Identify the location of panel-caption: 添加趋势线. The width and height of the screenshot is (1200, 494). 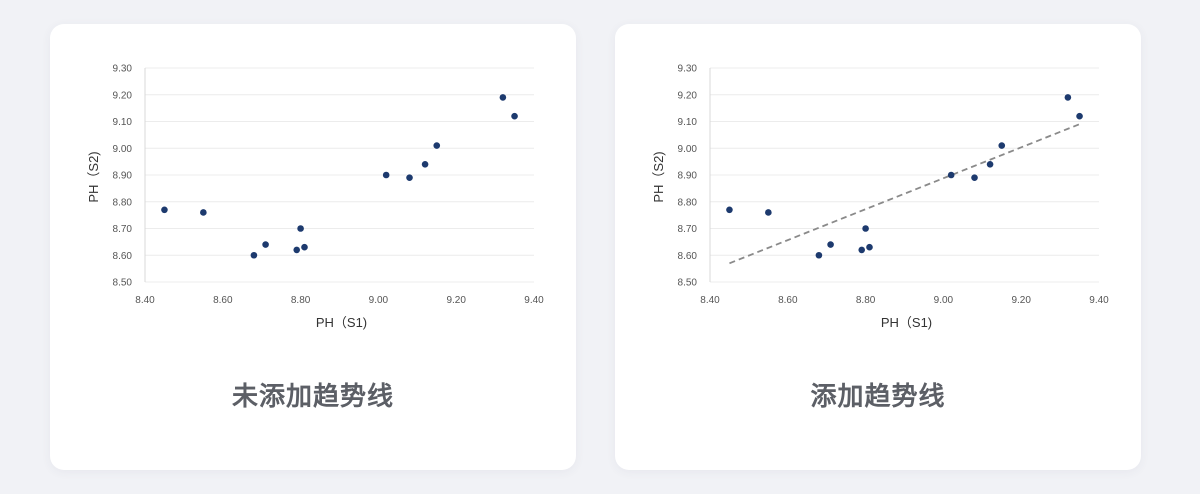
(878, 397).